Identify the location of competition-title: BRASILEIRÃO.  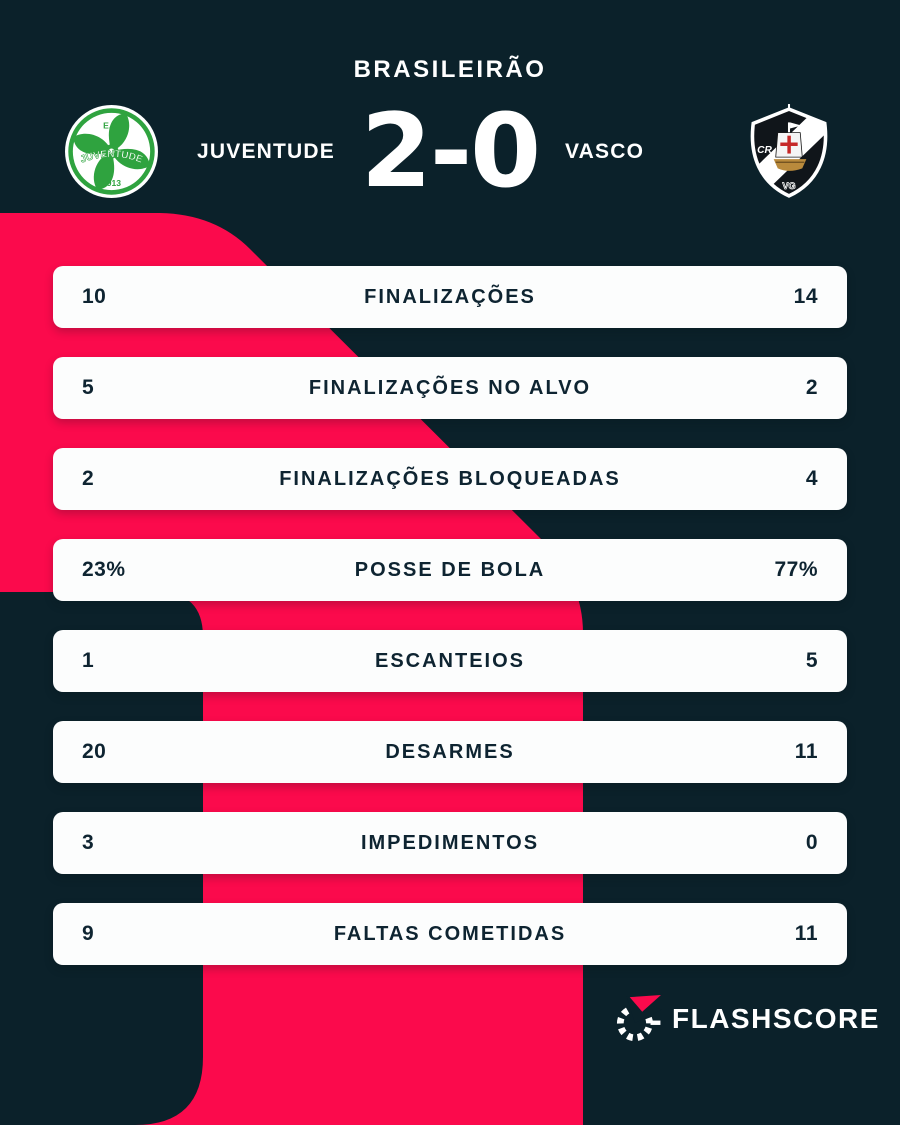
(450, 69).